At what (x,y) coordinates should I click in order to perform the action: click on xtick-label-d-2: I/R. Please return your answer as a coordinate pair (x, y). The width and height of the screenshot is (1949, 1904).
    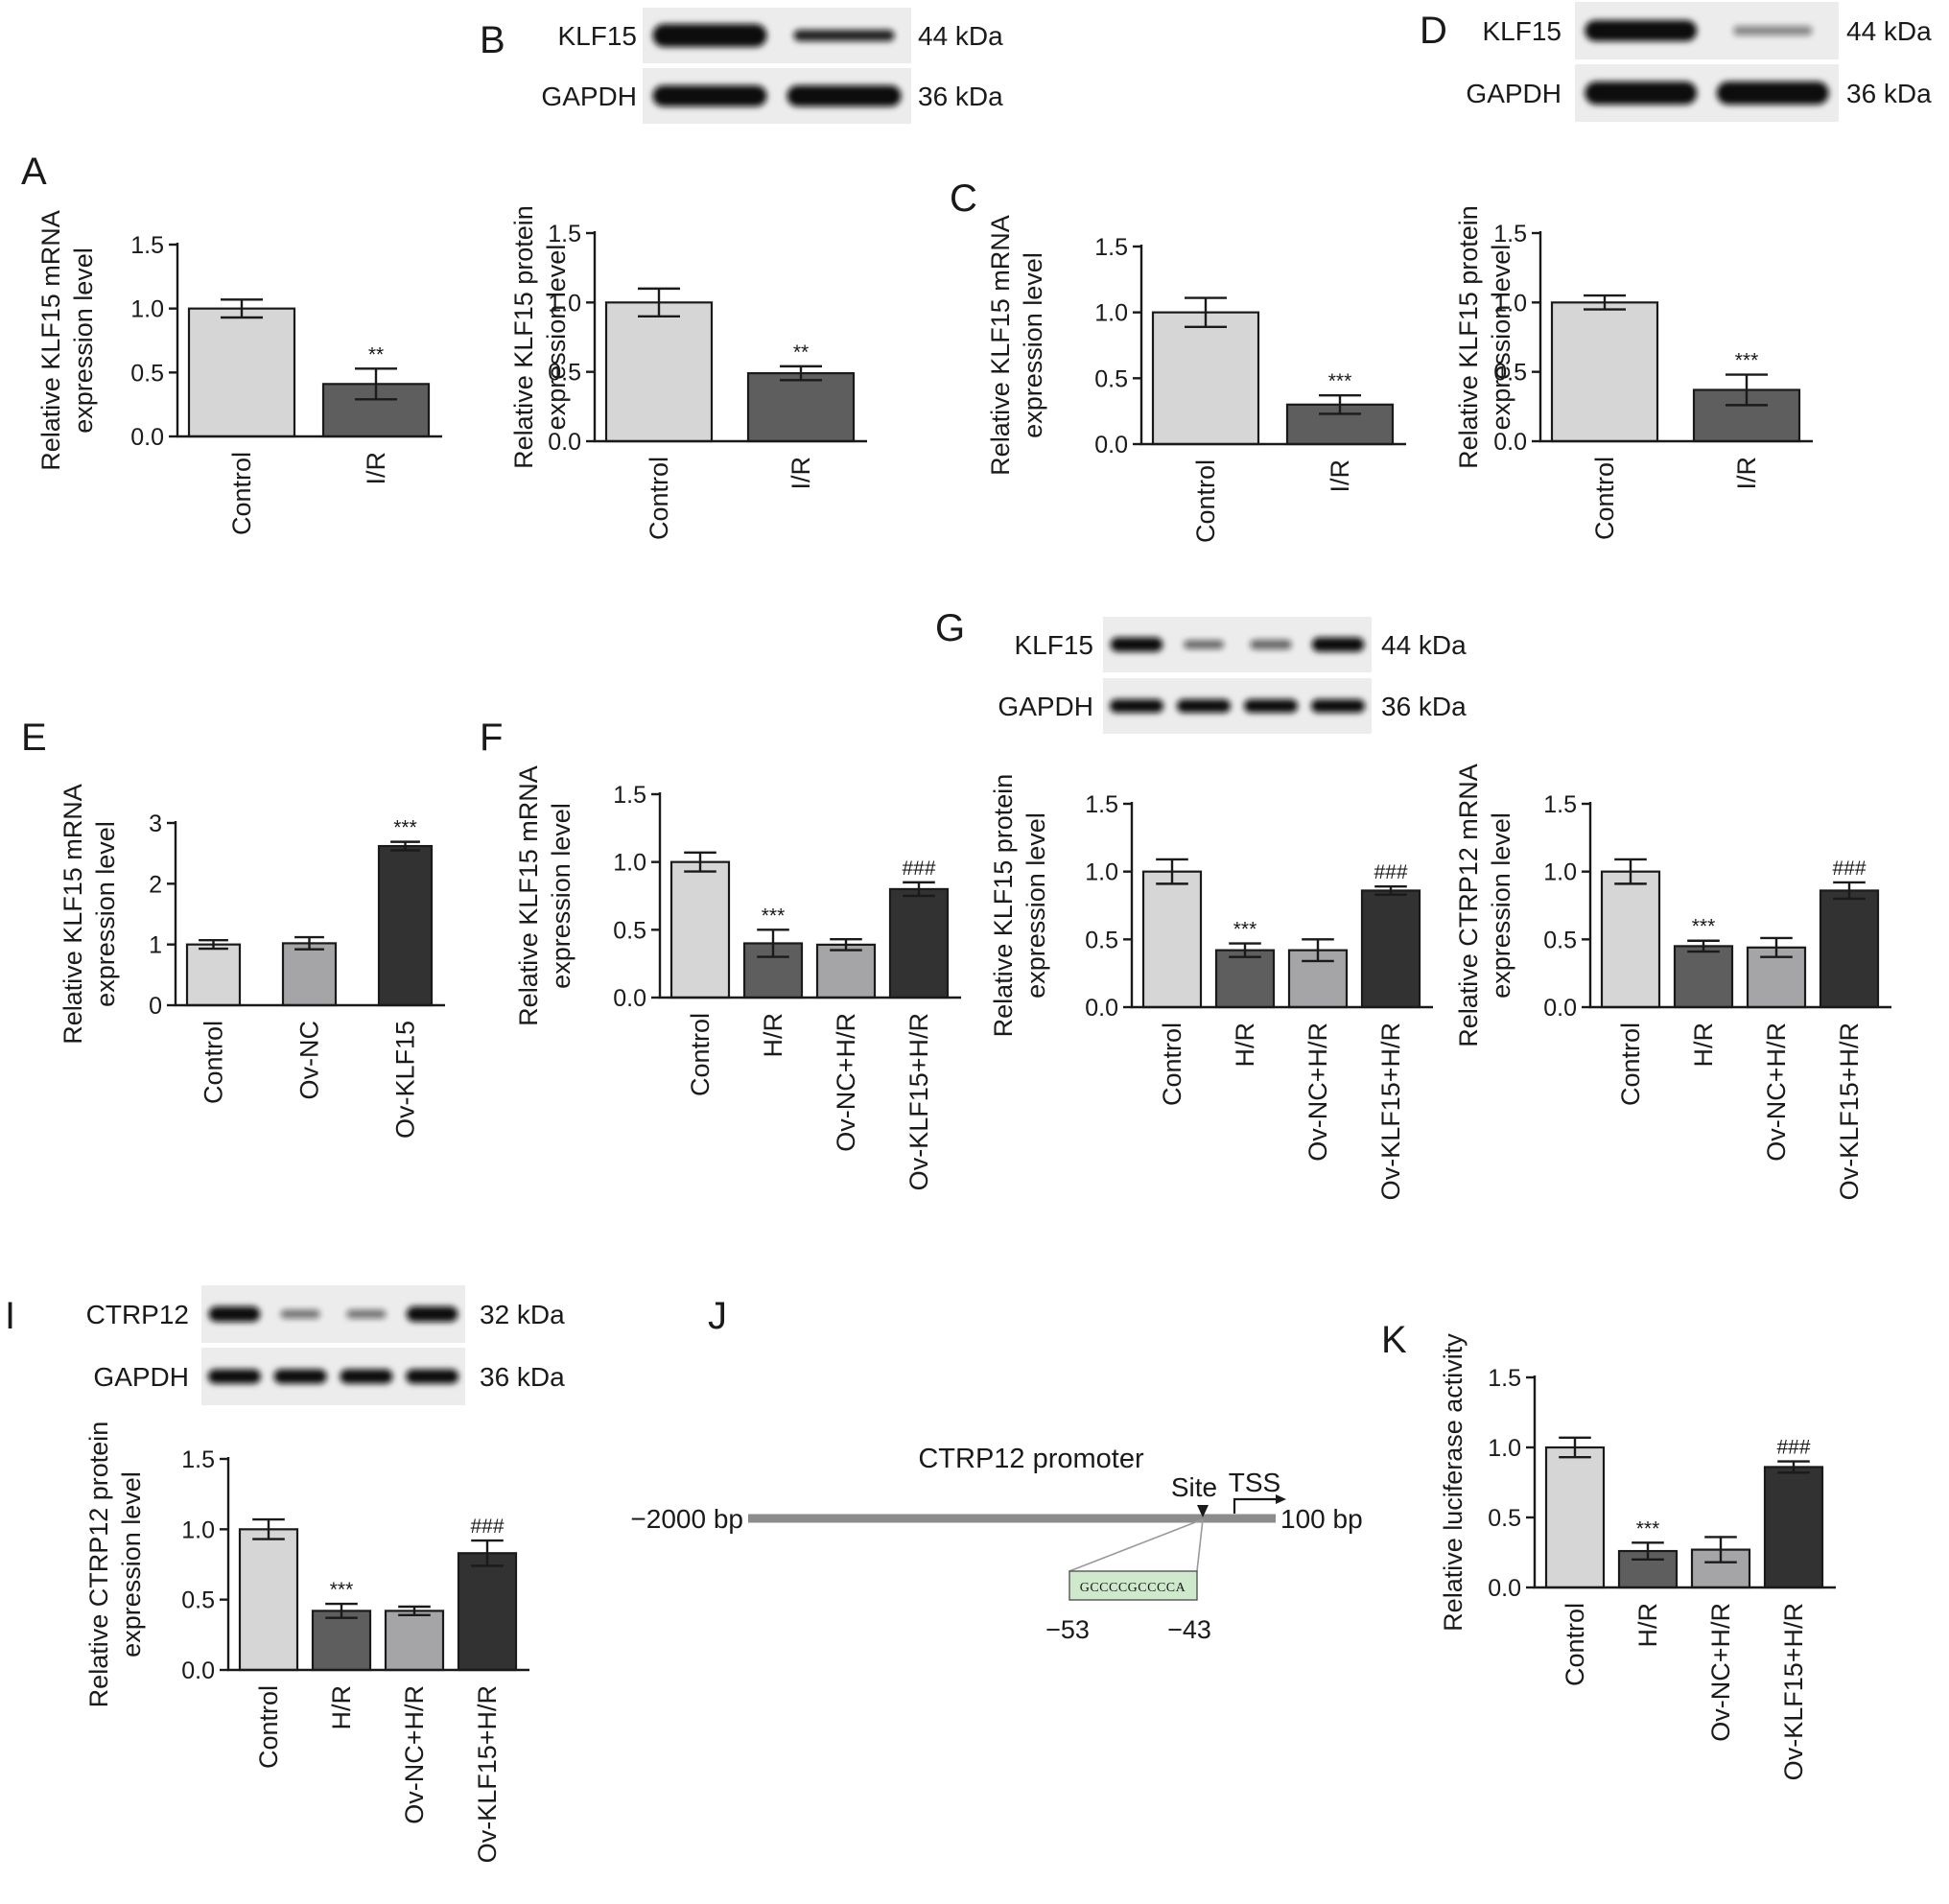
    Looking at the image, I should click on (1747, 473).